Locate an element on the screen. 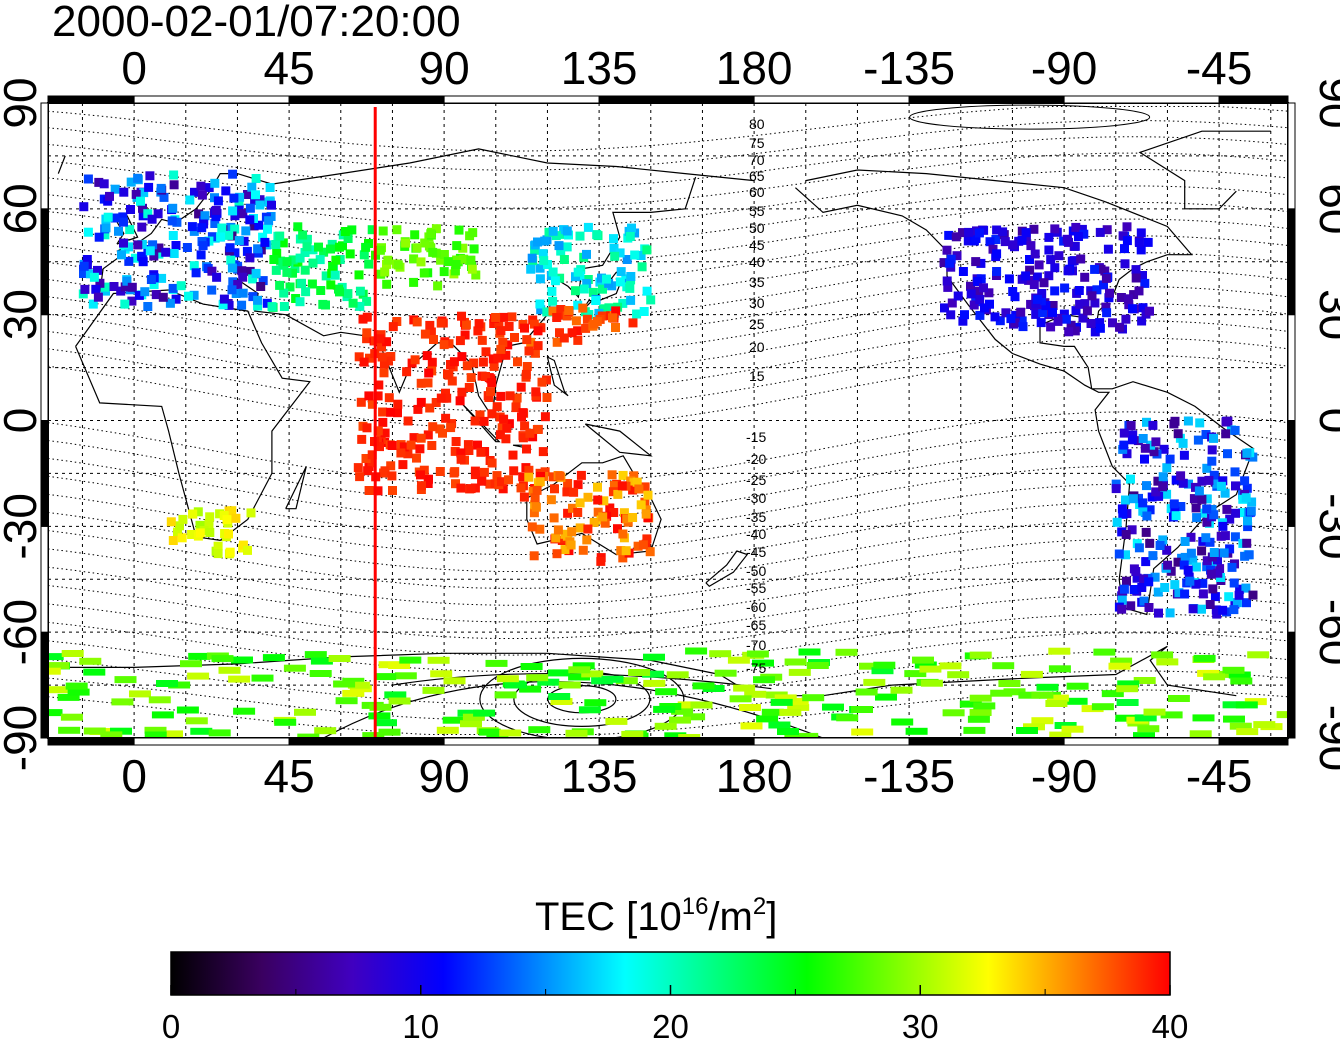 The image size is (1340, 1042). frame-bar-bottom is located at coordinates (676, 741).